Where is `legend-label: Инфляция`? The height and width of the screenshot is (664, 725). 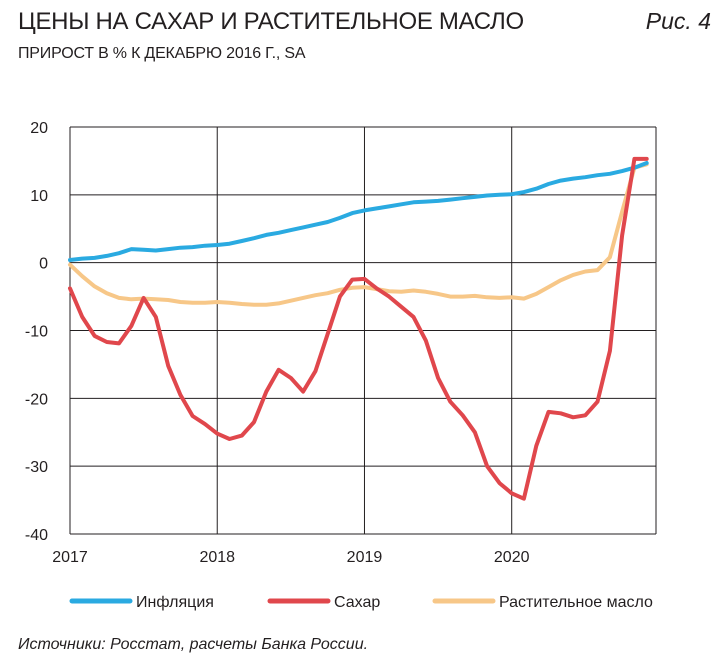 legend-label: Инфляция is located at coordinates (175, 602).